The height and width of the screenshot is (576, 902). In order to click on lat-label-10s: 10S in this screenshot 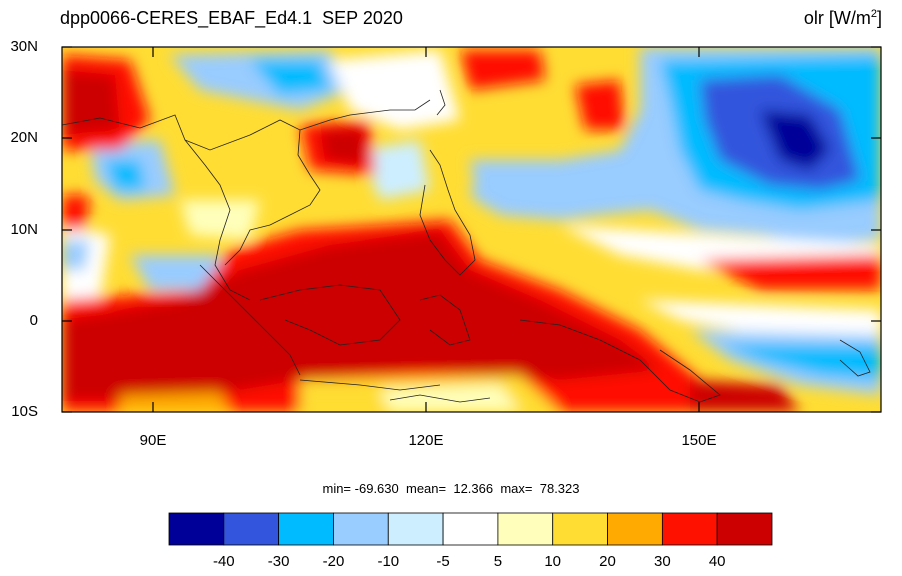, I will do `click(24, 411)`.